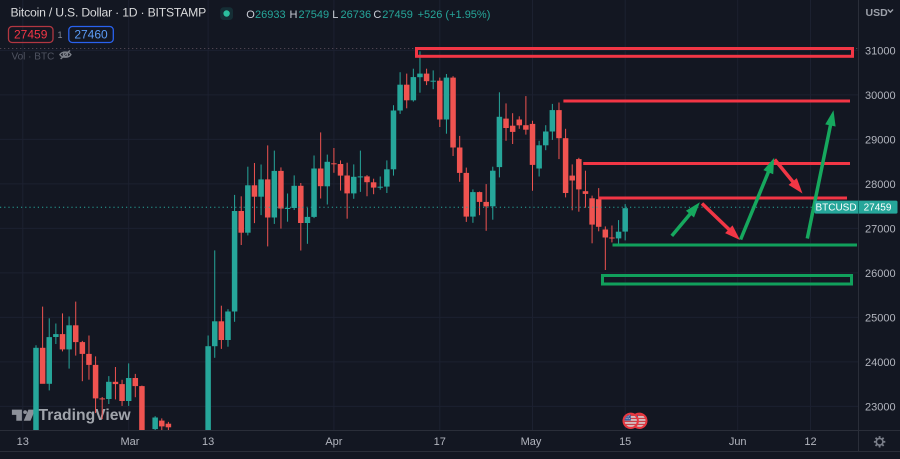  What do you see at coordinates (85, 415) in the screenshot?
I see `svg-text: TradingView` at bounding box center [85, 415].